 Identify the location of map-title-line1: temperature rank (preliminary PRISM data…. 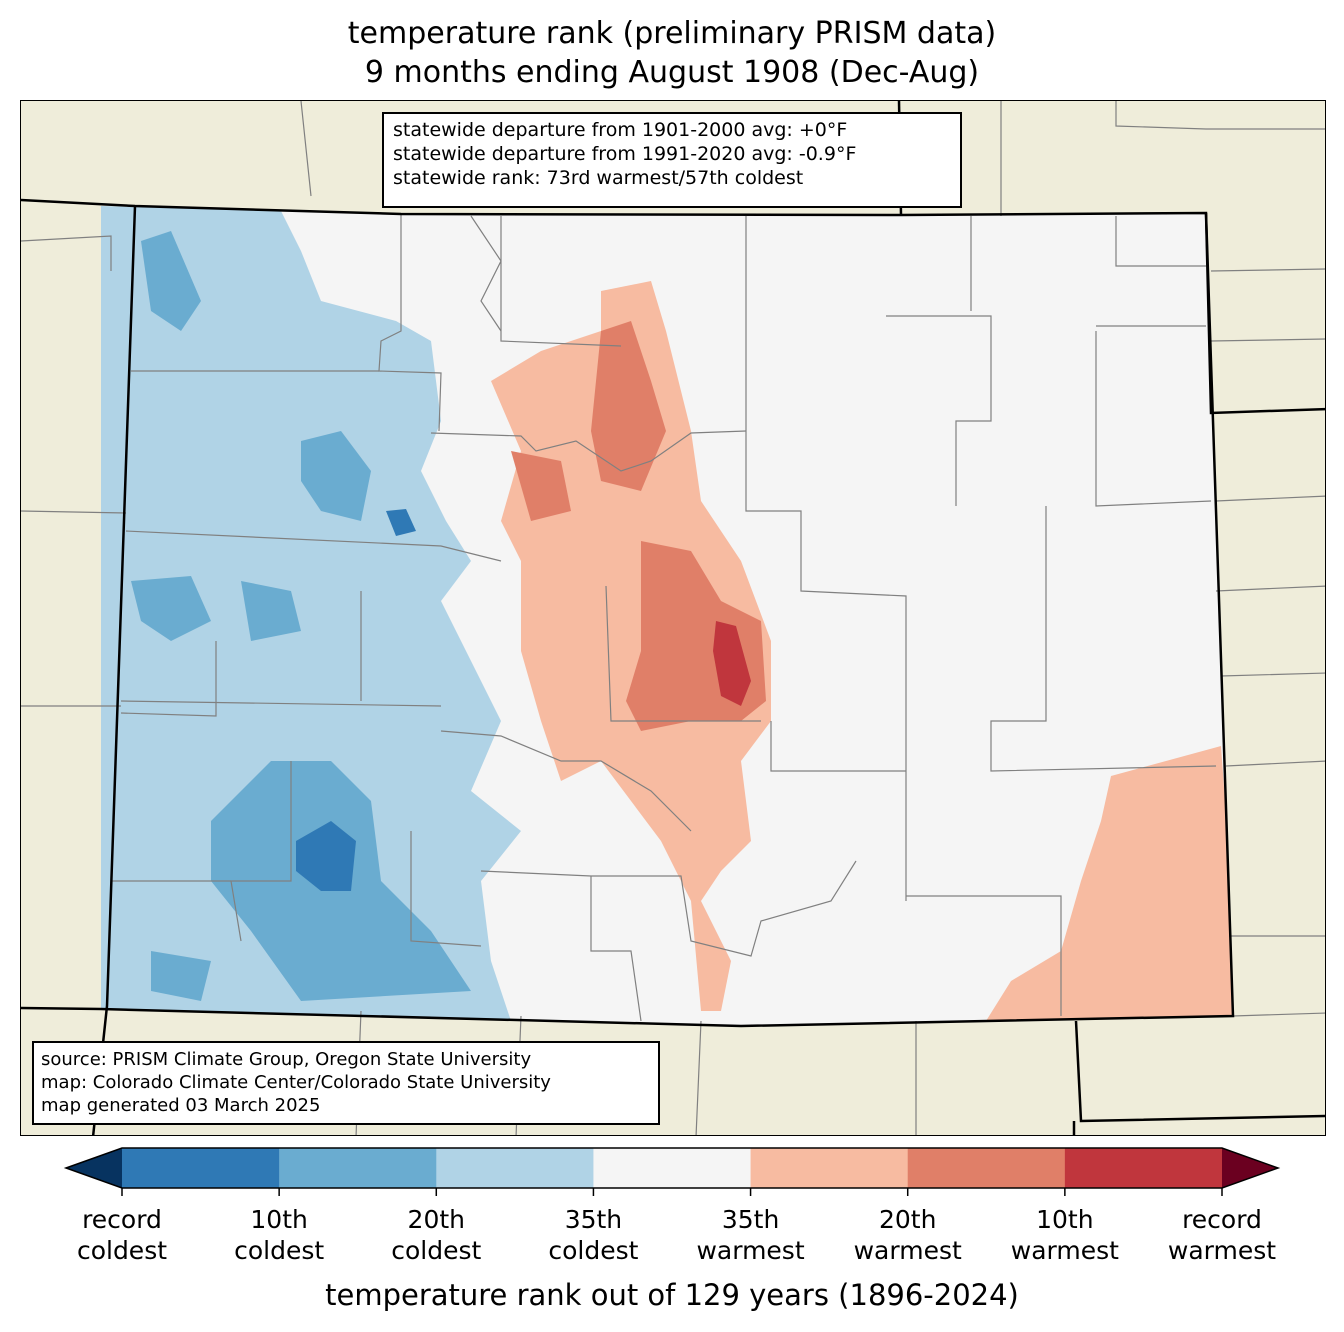
(672, 33).